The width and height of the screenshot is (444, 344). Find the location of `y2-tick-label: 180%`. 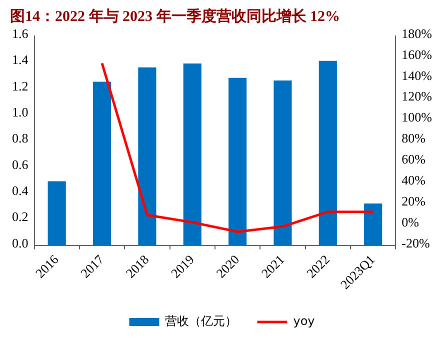

y2-tick-label: 180% is located at coordinates (417, 33).